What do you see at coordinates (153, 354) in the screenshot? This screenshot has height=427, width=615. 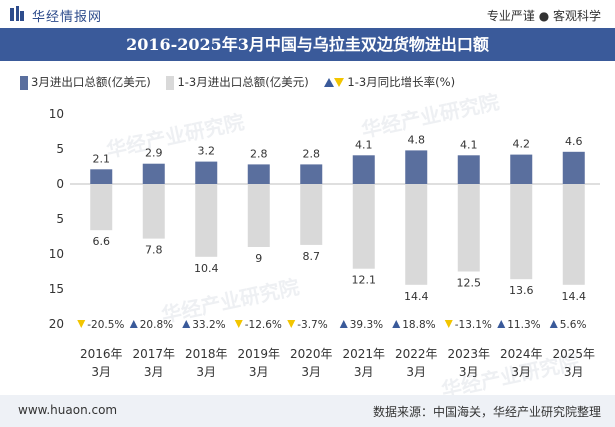 I see `x-tick-label-year: 2017年` at bounding box center [153, 354].